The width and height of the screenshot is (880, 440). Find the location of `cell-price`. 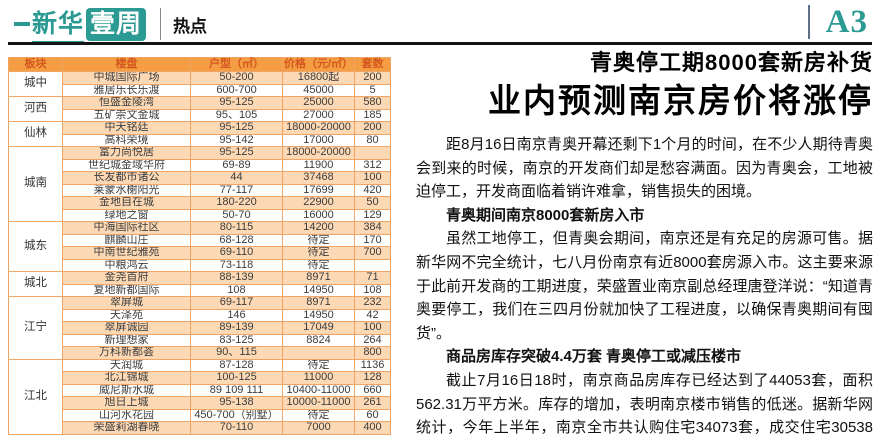

cell-price is located at coordinates (318, 353).